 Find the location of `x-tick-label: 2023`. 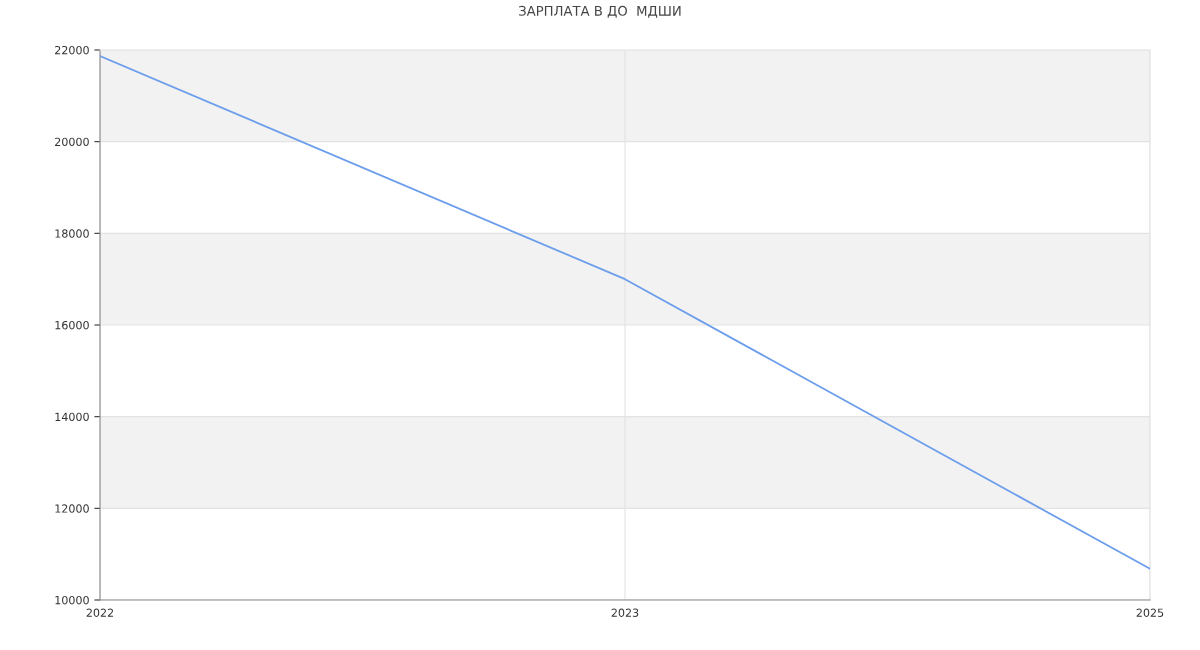

x-tick-label: 2023 is located at coordinates (625, 612).